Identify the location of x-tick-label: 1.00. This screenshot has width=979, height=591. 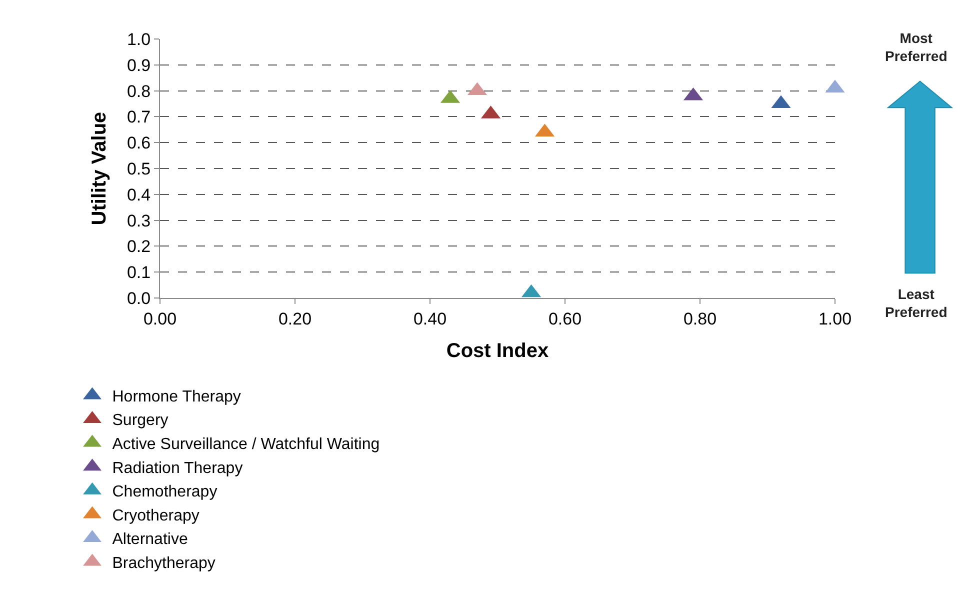
(835, 318).